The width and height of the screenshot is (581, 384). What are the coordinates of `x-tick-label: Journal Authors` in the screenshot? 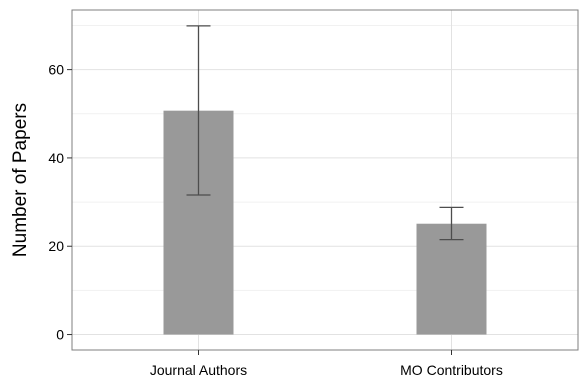 It's located at (198, 370).